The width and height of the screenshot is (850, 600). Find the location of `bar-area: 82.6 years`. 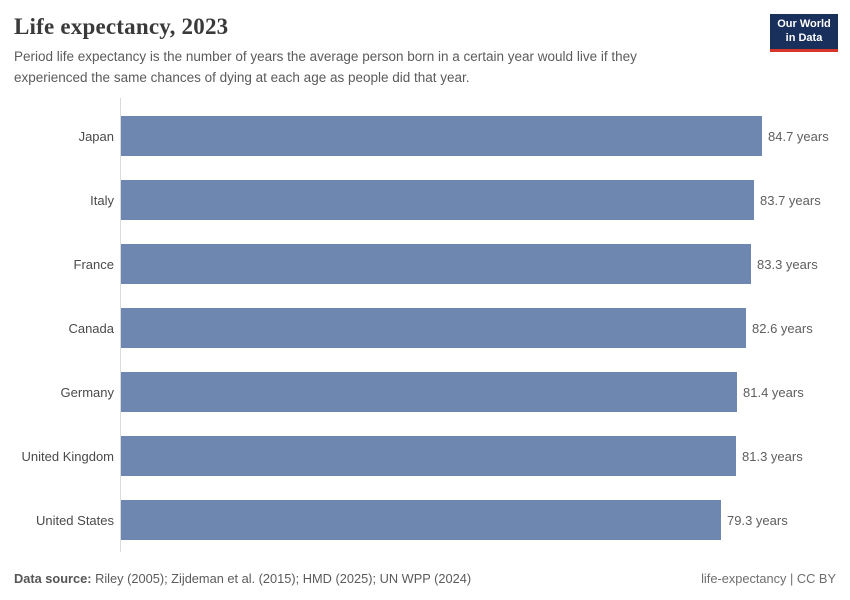

bar-area: 82.6 years is located at coordinates (475, 328).